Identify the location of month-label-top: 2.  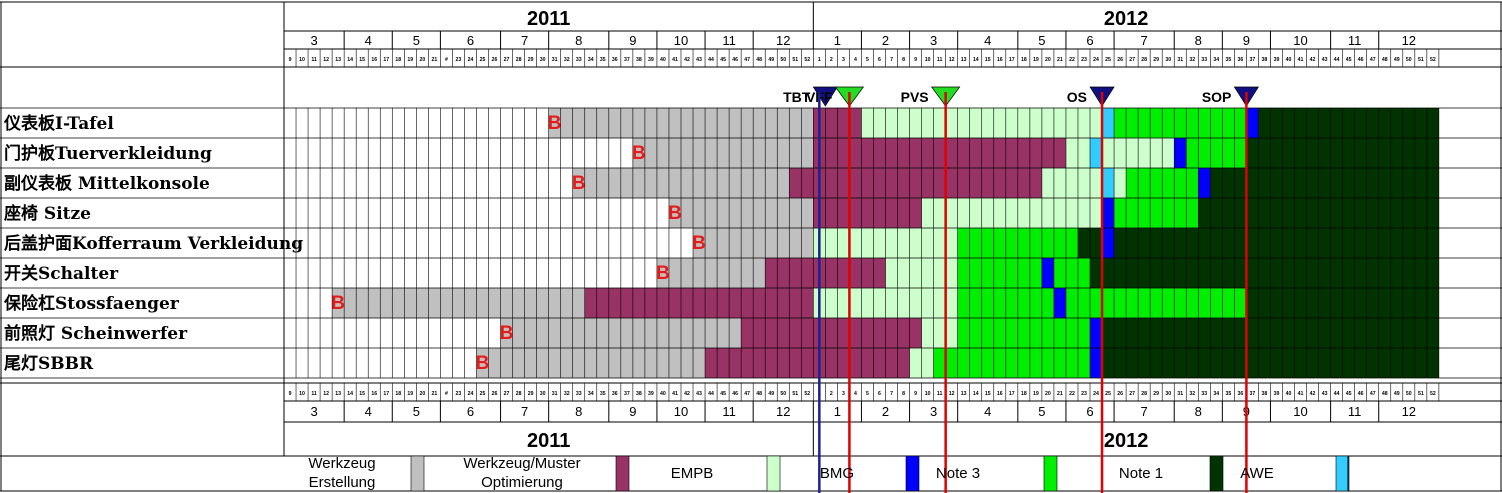
(885, 40).